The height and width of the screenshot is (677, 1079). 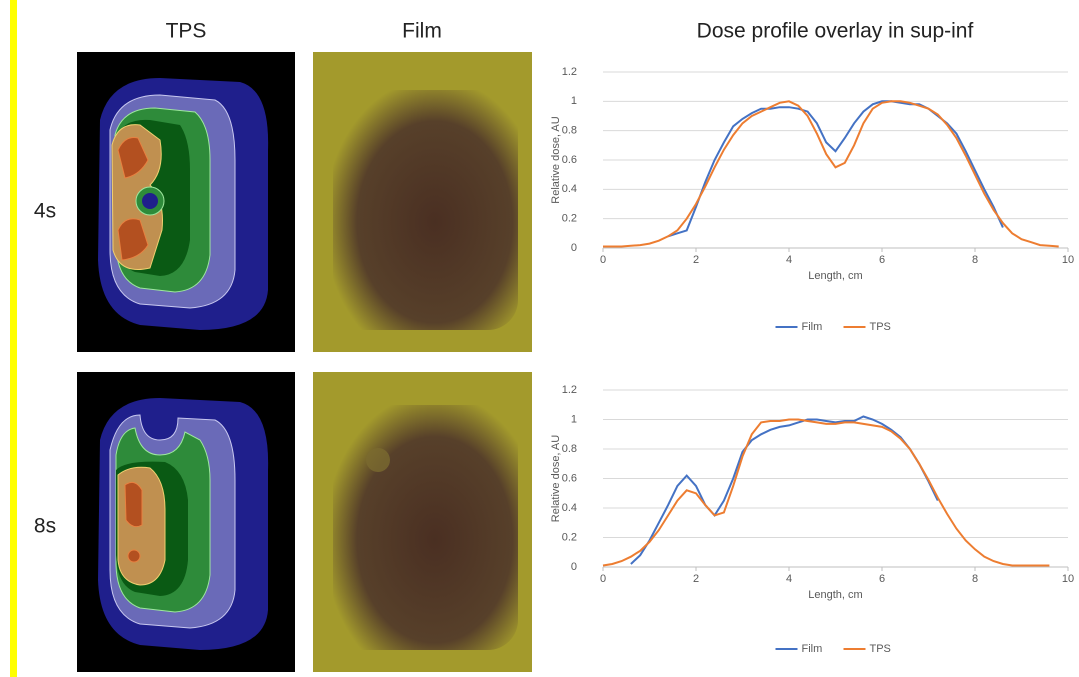 What do you see at coordinates (835, 31) in the screenshot?
I see `column-header: Dose profile overlay in sup-inf` at bounding box center [835, 31].